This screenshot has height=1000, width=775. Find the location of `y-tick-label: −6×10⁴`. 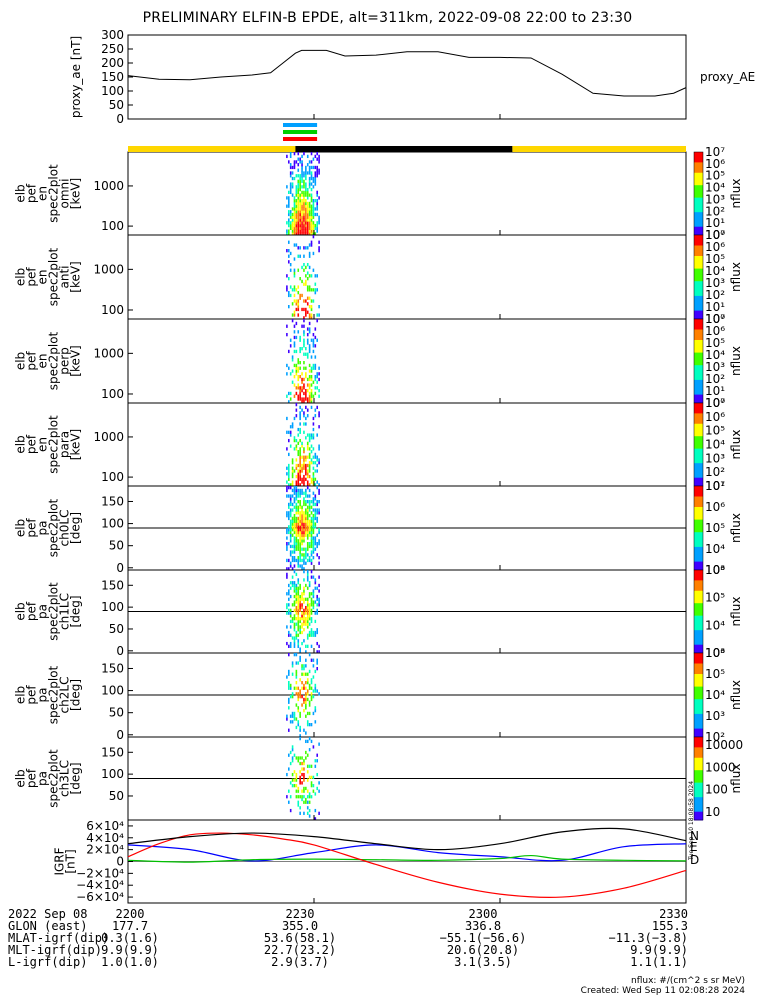

y-tick-label: −6×10⁴ is located at coordinates (100, 897).